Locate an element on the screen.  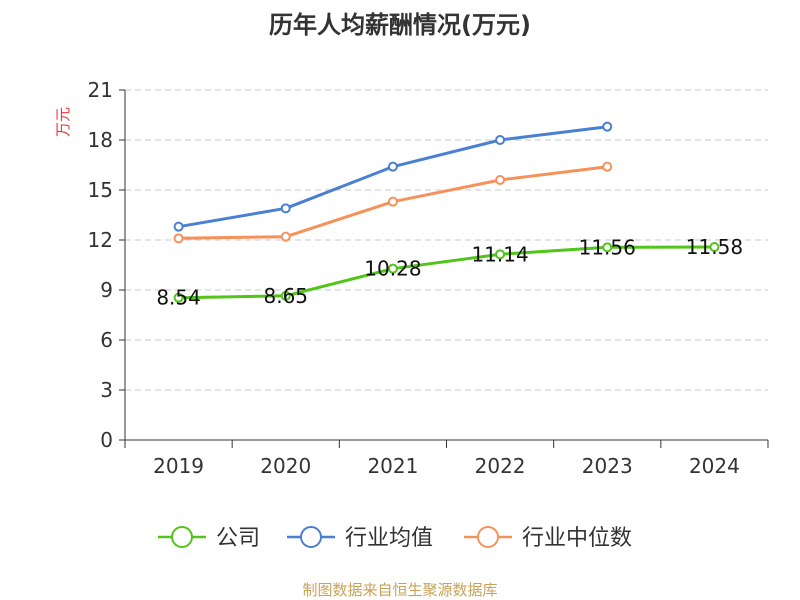
x-tick-label: 2023 is located at coordinates (607, 466).